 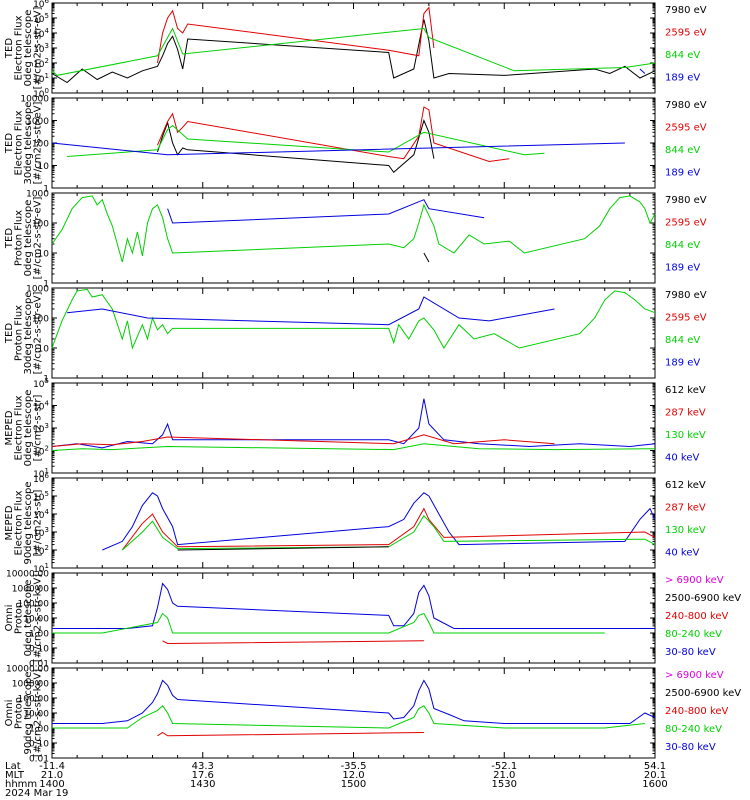 I want to click on y-axis-label-line: Proton Flux, so click(x=19, y=333).